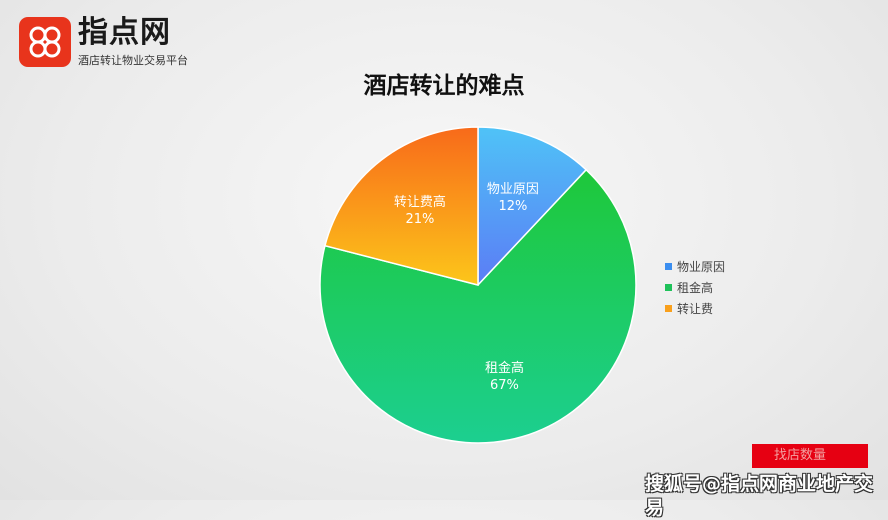 This screenshot has width=888, height=520. I want to click on logo: 指点网 酒店转让物业交易平台, so click(103, 42).